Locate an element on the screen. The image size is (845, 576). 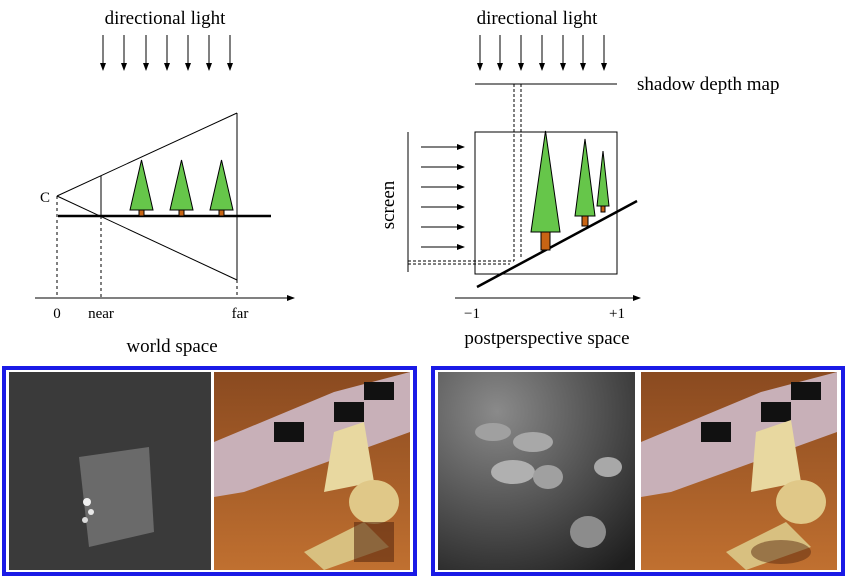
light-rays is located at coordinates (166, 53).